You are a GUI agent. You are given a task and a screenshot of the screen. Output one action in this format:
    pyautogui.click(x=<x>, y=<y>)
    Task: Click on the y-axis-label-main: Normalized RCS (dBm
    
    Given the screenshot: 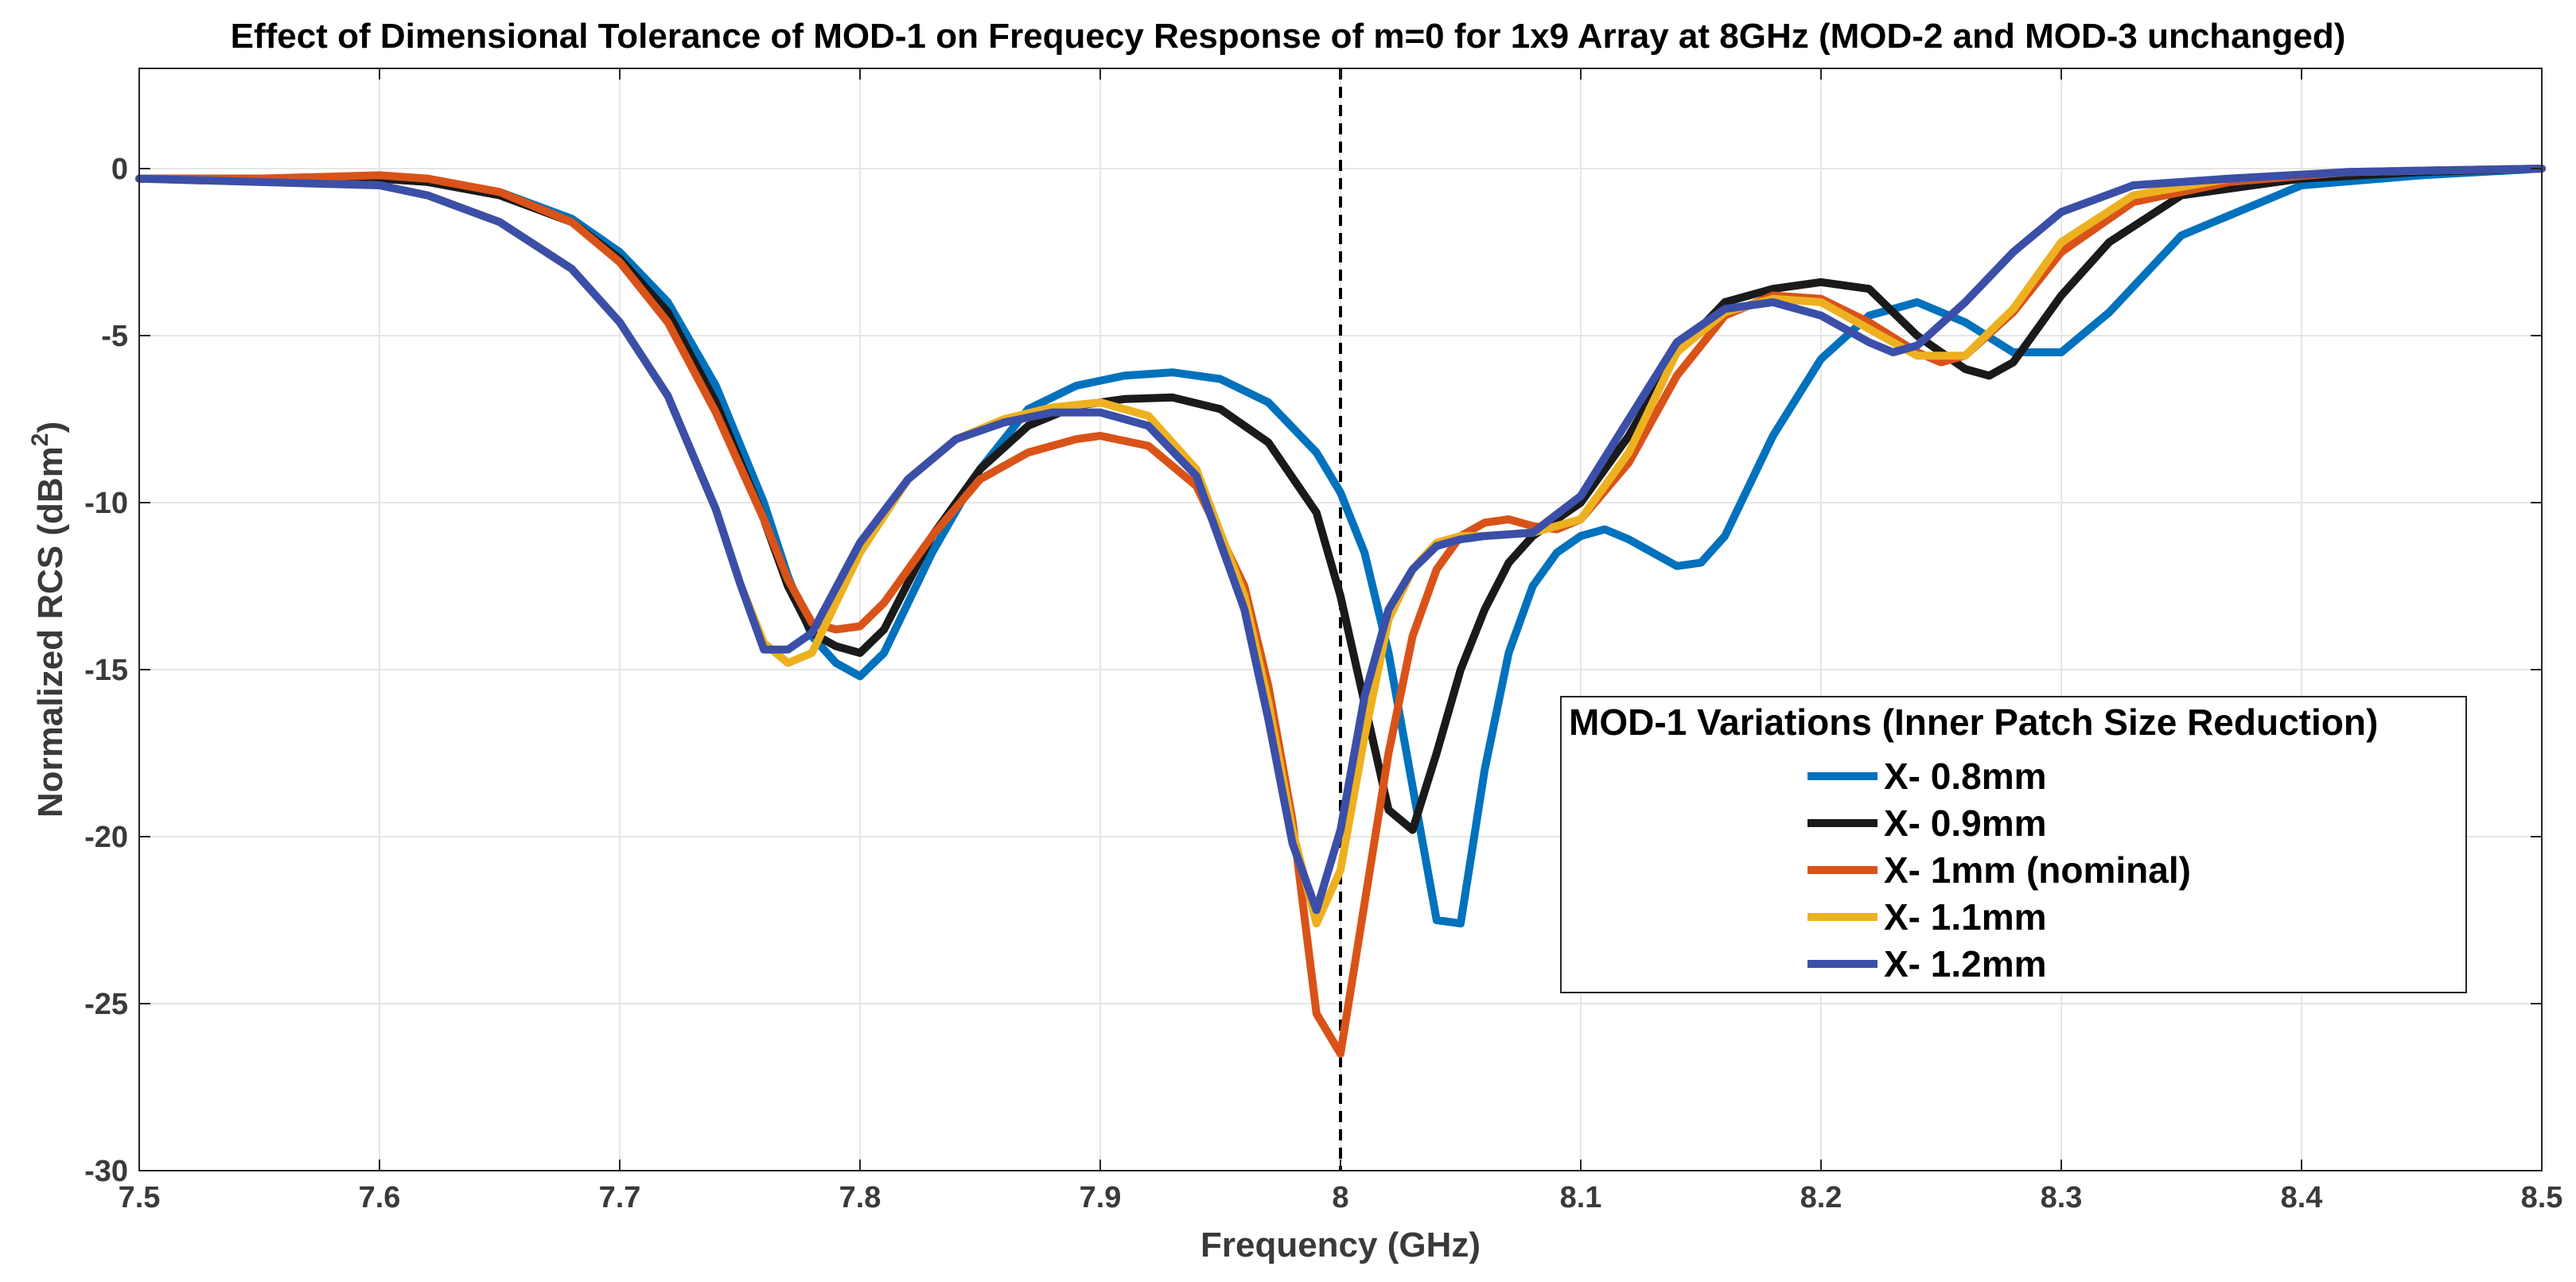 What is the action you would take?
    pyautogui.click(x=51, y=632)
    